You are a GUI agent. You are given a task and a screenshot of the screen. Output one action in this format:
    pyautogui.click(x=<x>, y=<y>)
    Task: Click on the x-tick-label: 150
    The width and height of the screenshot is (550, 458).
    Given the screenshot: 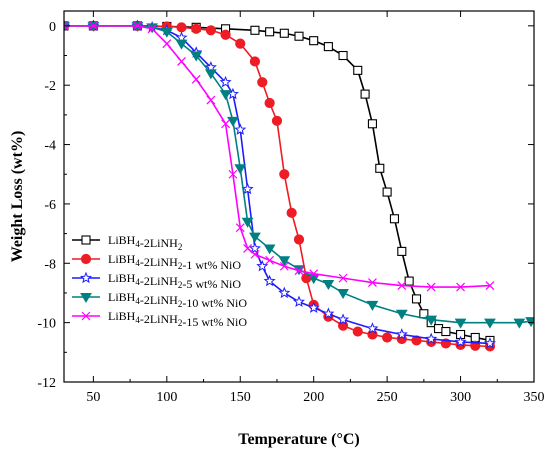 What is the action you would take?
    pyautogui.click(x=240, y=397)
    